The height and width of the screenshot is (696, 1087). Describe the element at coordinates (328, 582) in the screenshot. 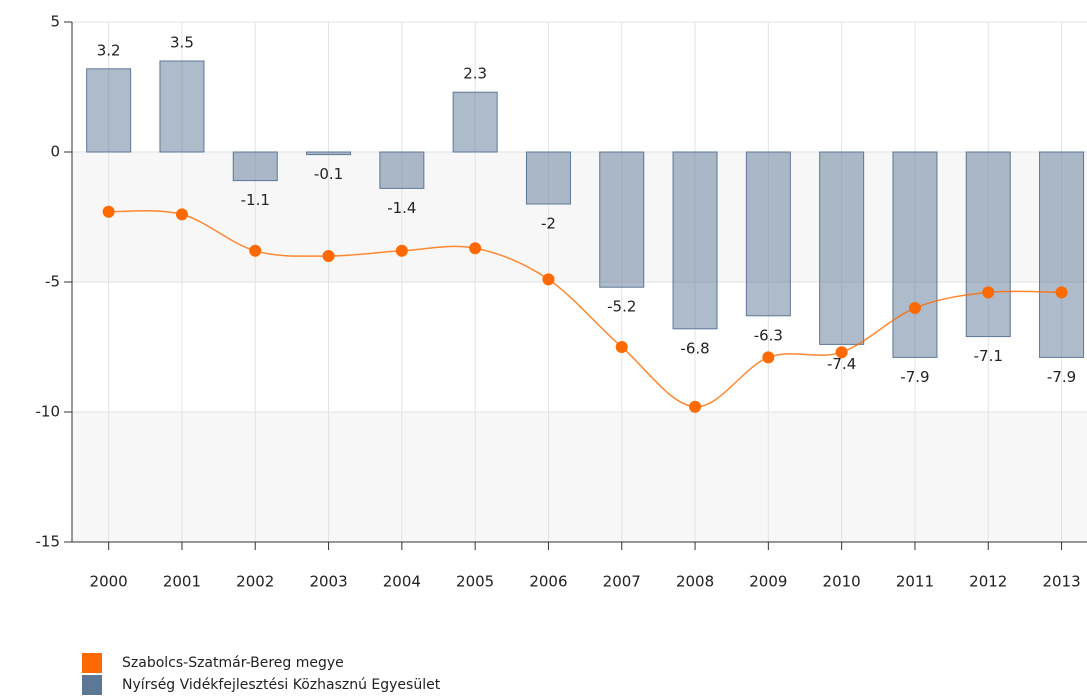

I see `x-tick-label: 2003` at that location.